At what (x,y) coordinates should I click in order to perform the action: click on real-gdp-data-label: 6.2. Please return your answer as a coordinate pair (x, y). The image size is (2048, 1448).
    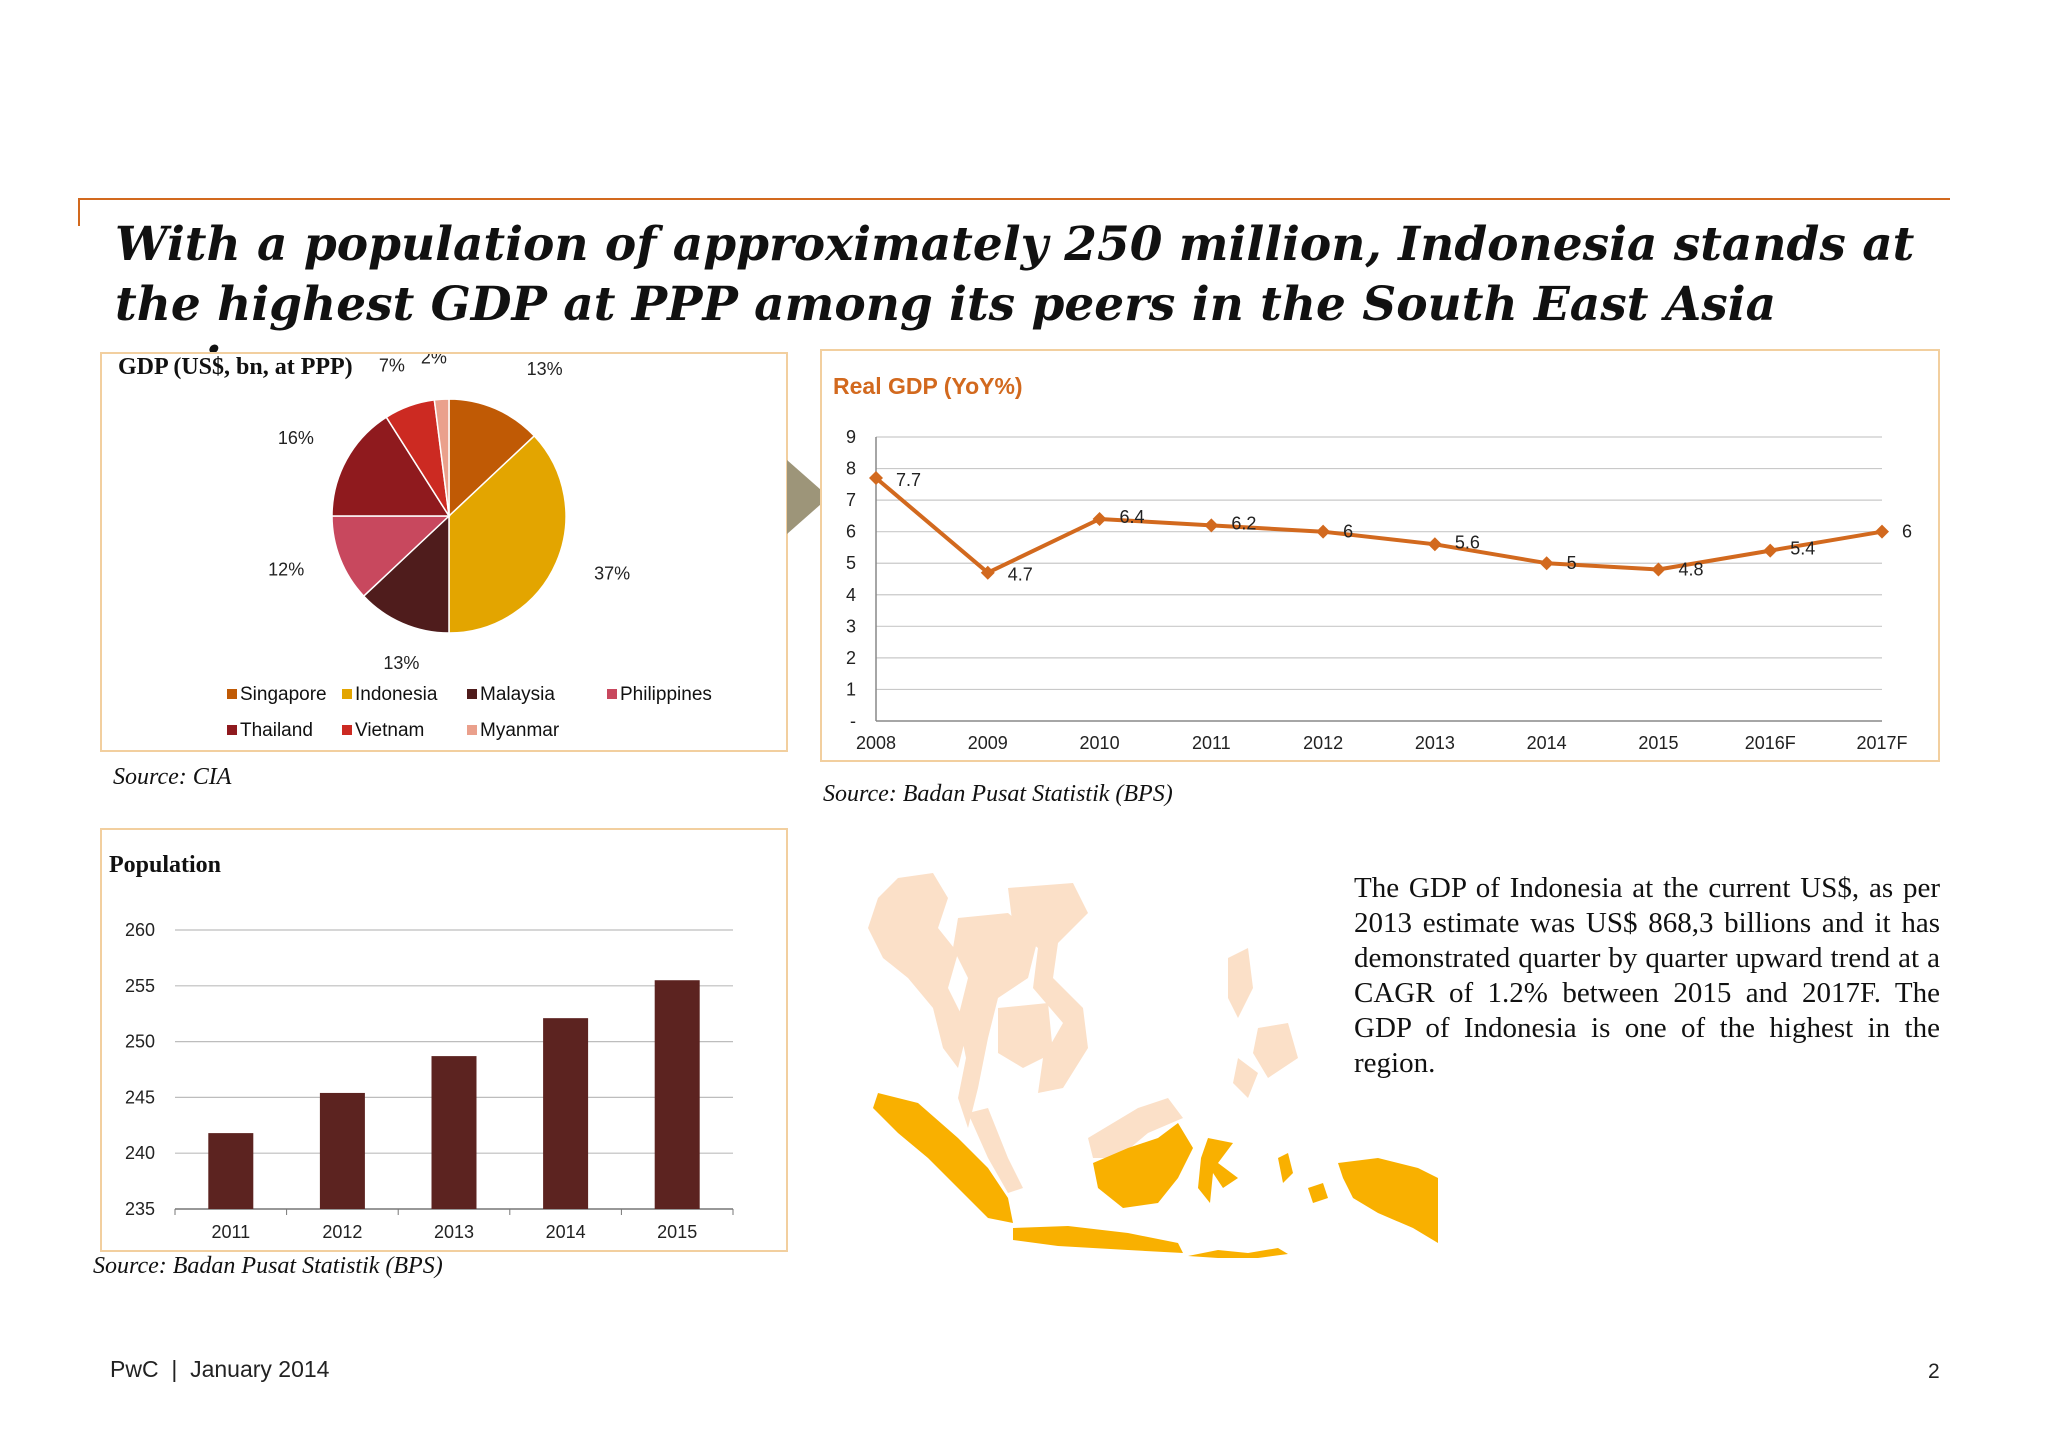
    Looking at the image, I should click on (1243, 523).